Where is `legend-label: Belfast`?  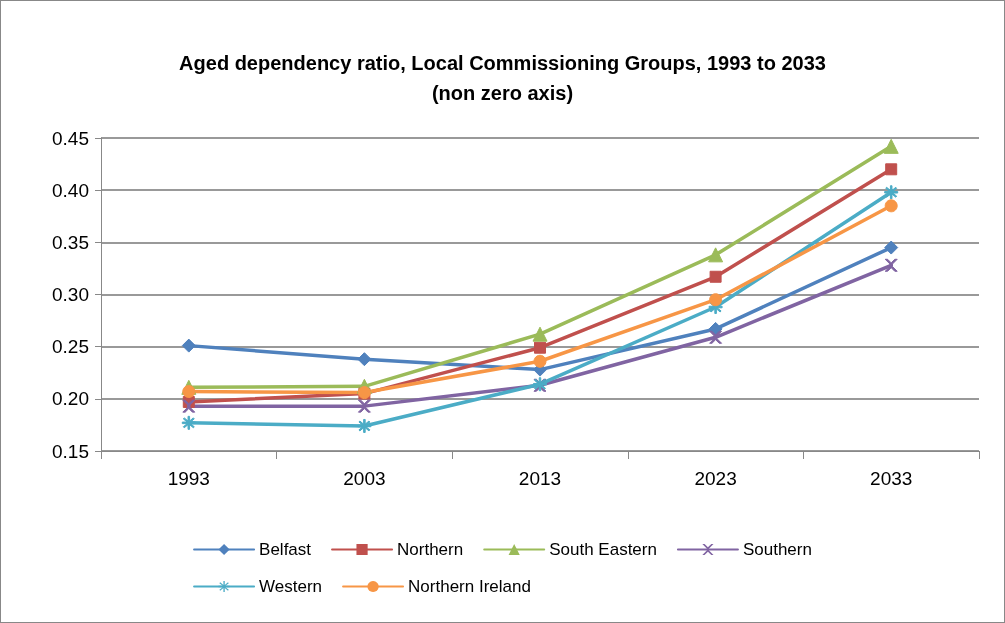 legend-label: Belfast is located at coordinates (285, 549).